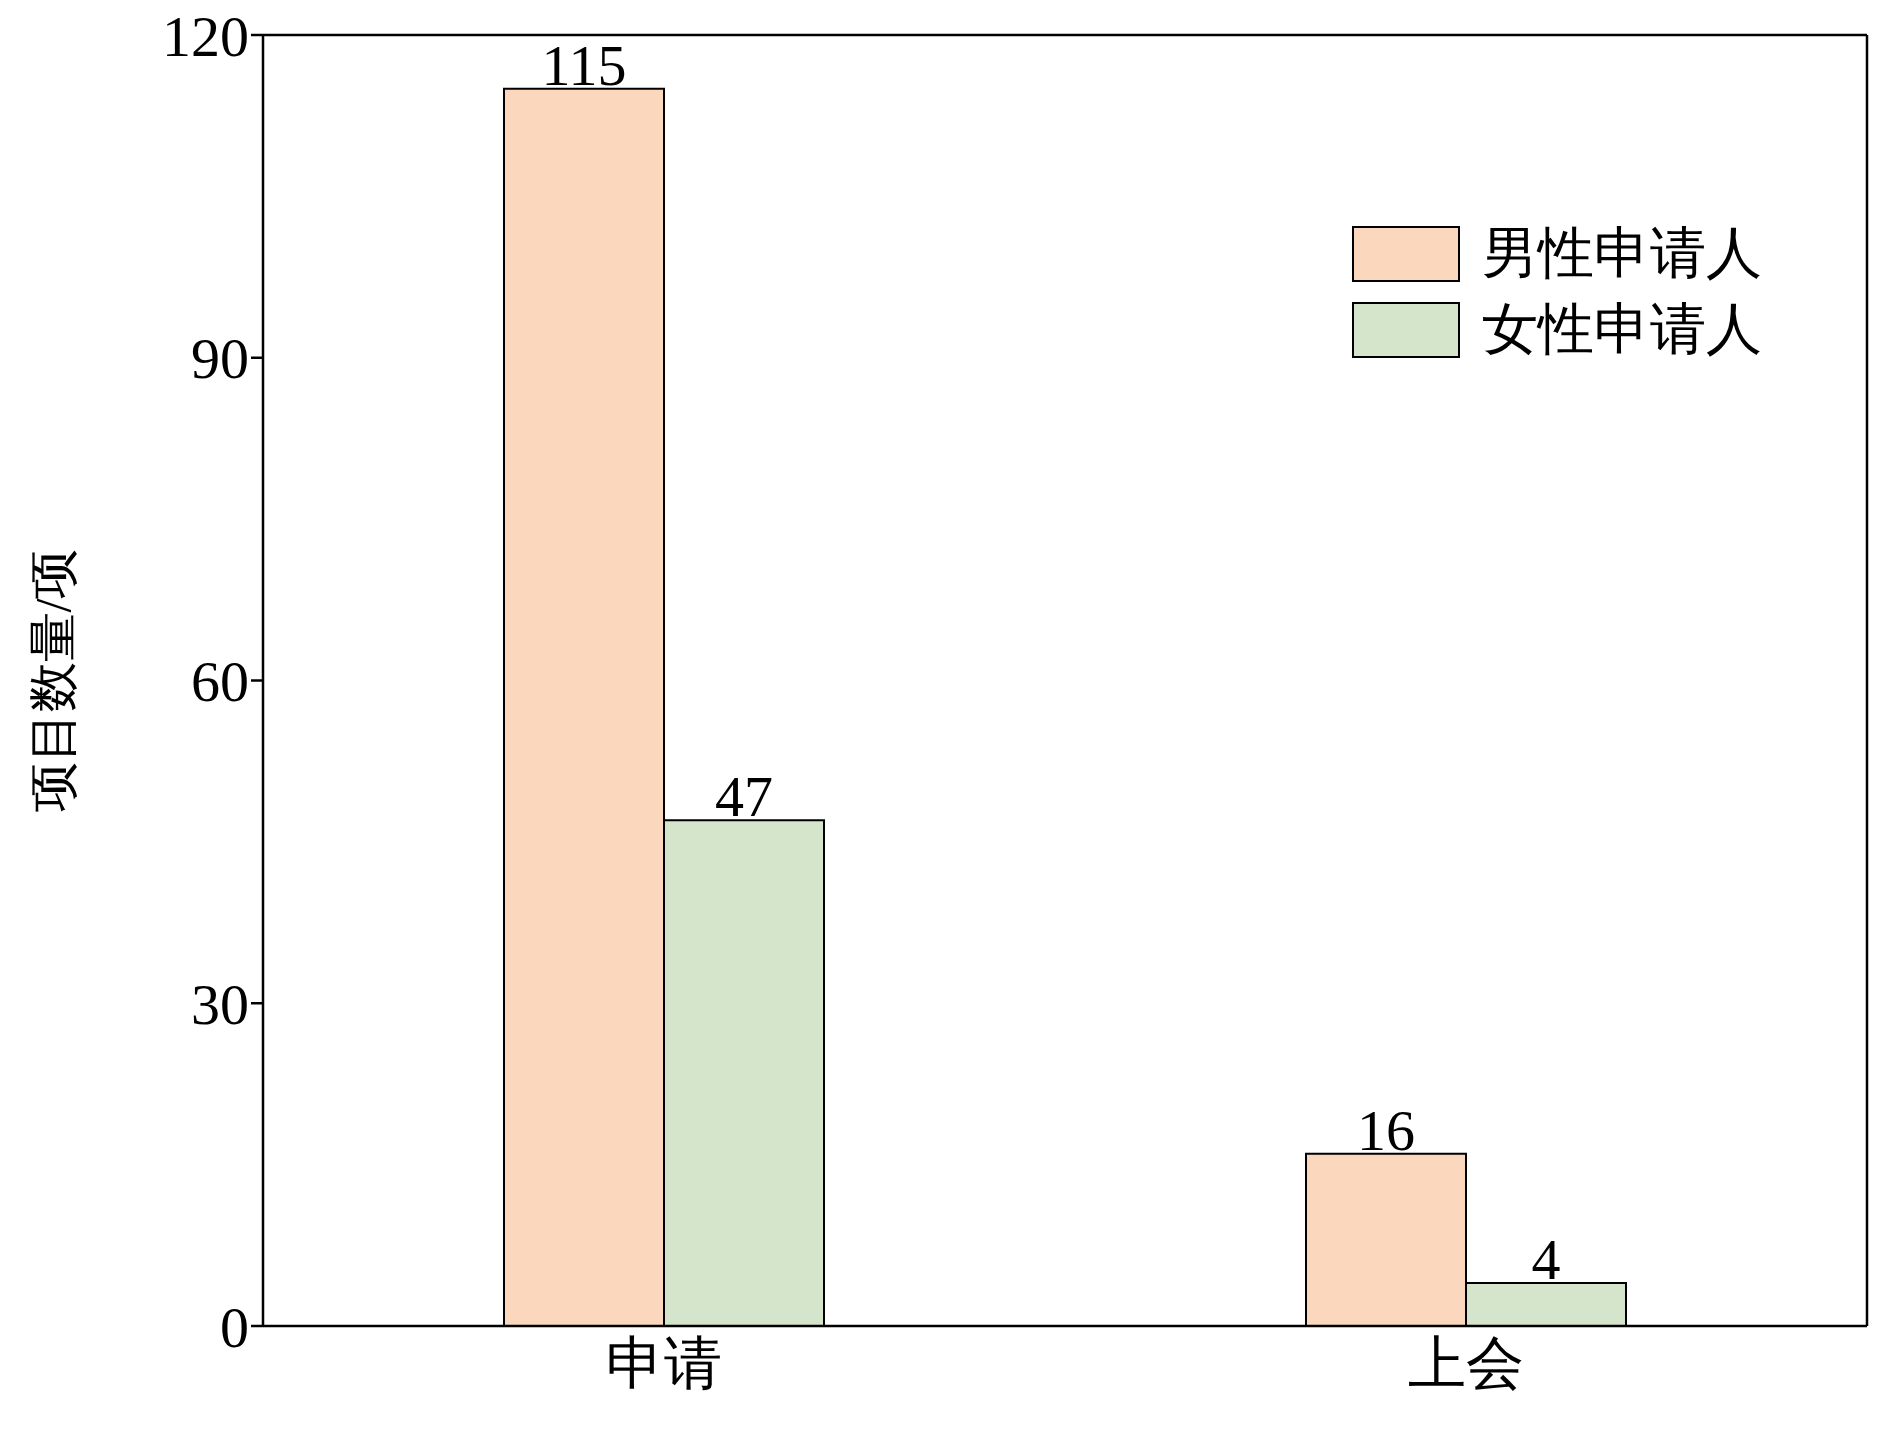  Describe the element at coordinates (584, 65) in the screenshot. I see `data-label: 115` at that location.